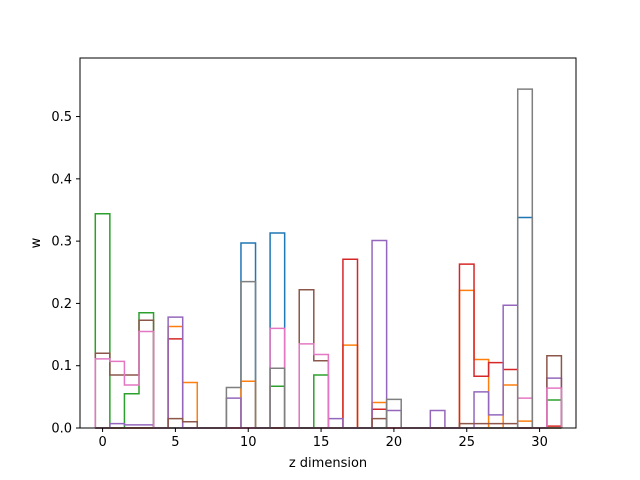  I want to click on y-tick-label: 0.3, so click(61, 242).